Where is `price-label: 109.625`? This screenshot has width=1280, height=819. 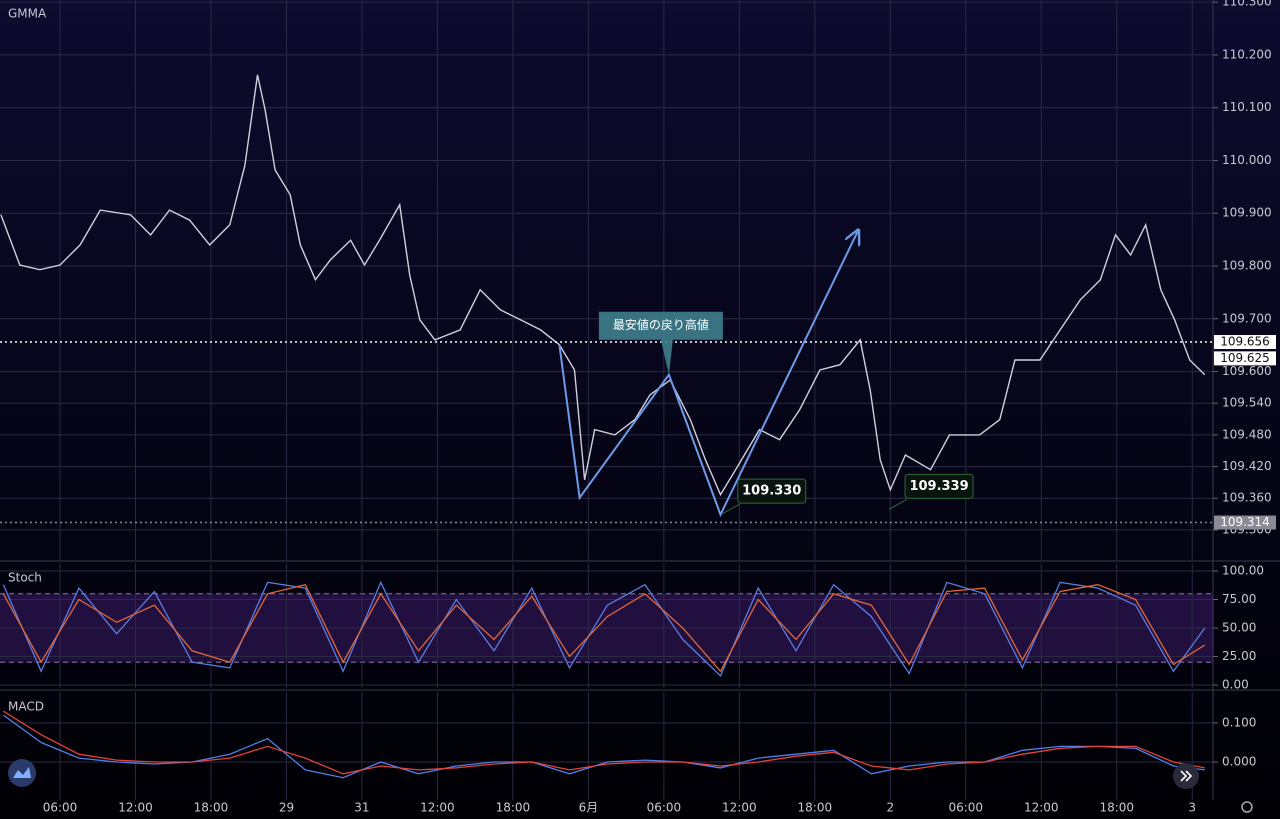
price-label: 109.625 is located at coordinates (1245, 358).